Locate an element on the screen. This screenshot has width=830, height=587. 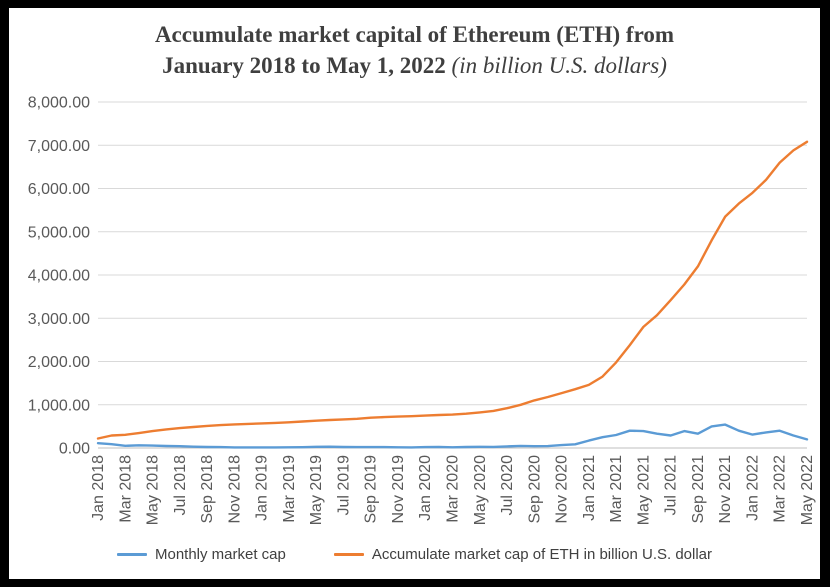
y-tick-label: 4,000.00 is located at coordinates (59, 276).